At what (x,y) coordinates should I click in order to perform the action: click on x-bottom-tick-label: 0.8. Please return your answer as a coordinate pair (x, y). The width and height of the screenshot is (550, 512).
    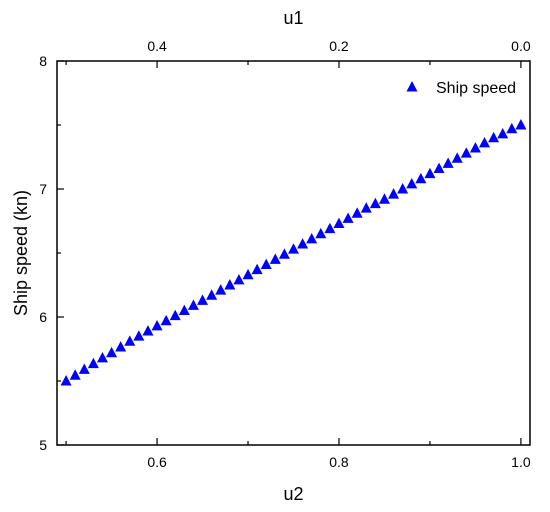
    Looking at the image, I should click on (339, 462).